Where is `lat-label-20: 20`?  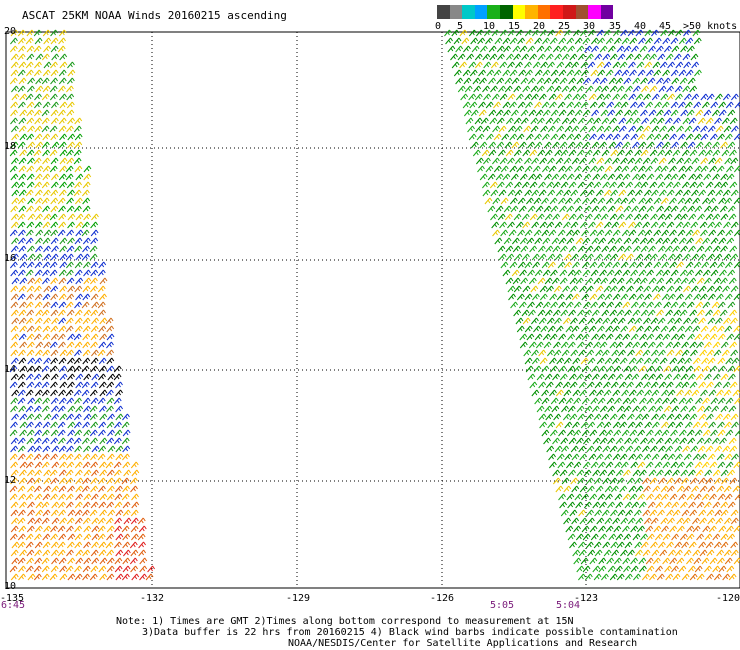
lat-label-20: 20 is located at coordinates (10, 31).